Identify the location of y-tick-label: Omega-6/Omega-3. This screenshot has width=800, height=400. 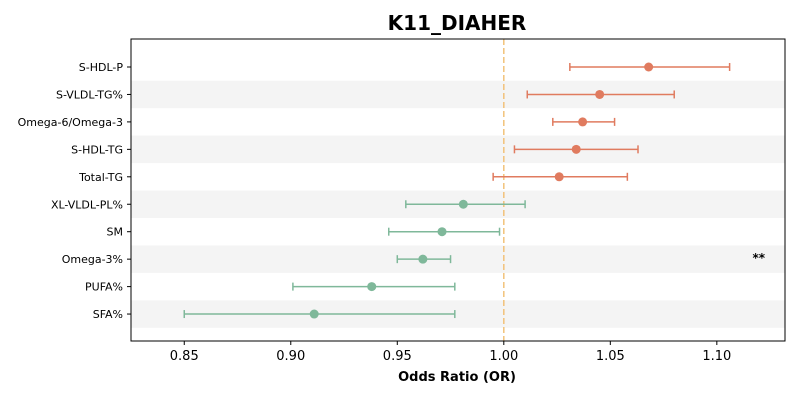
(70, 122).